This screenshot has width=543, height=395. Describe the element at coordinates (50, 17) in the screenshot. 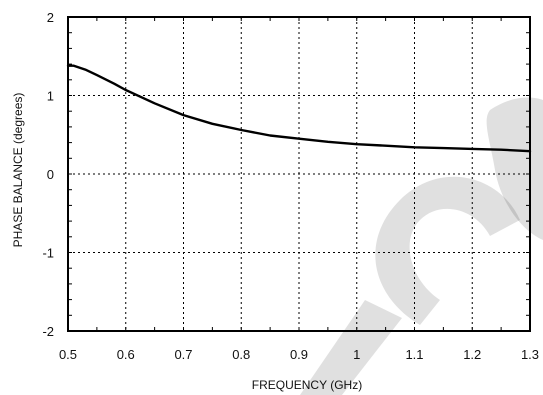

I see `y-tick-label-4: 2` at that location.